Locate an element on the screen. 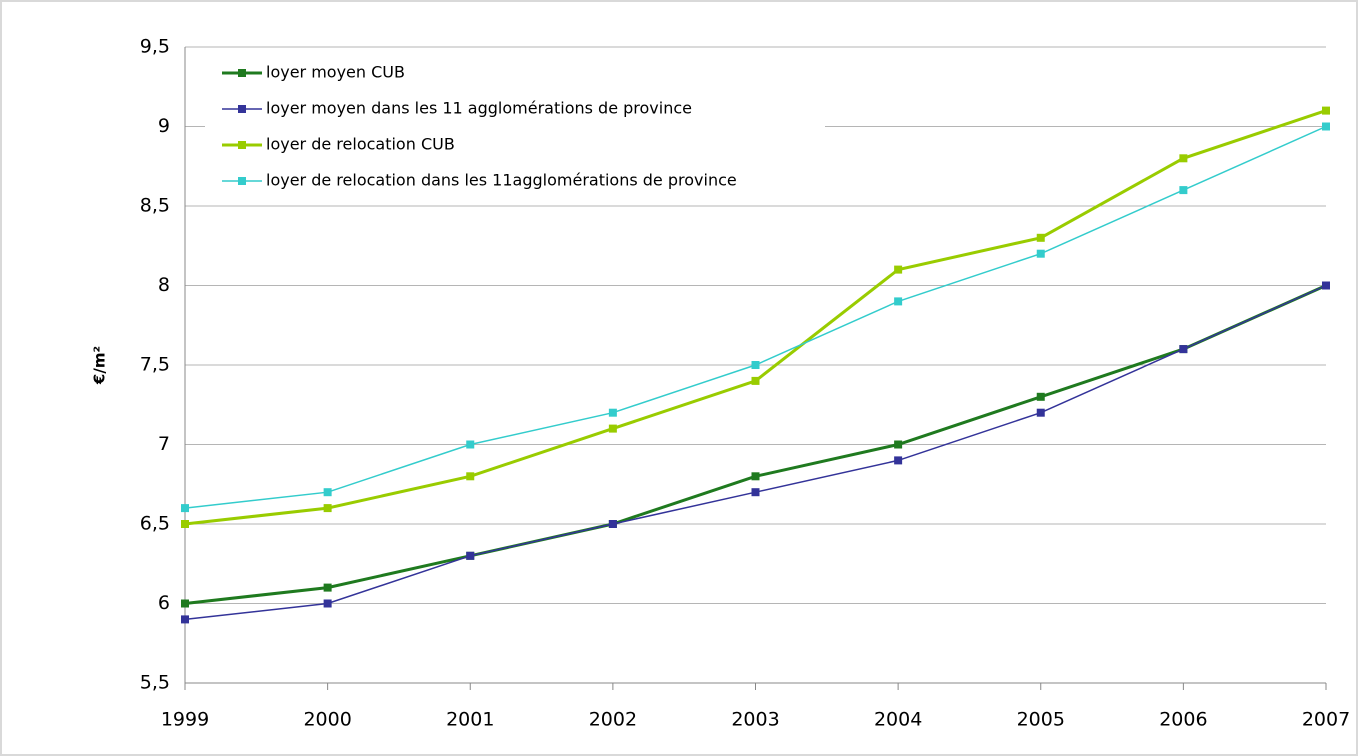  y-tick-label: 8,5 is located at coordinates (155, 206).